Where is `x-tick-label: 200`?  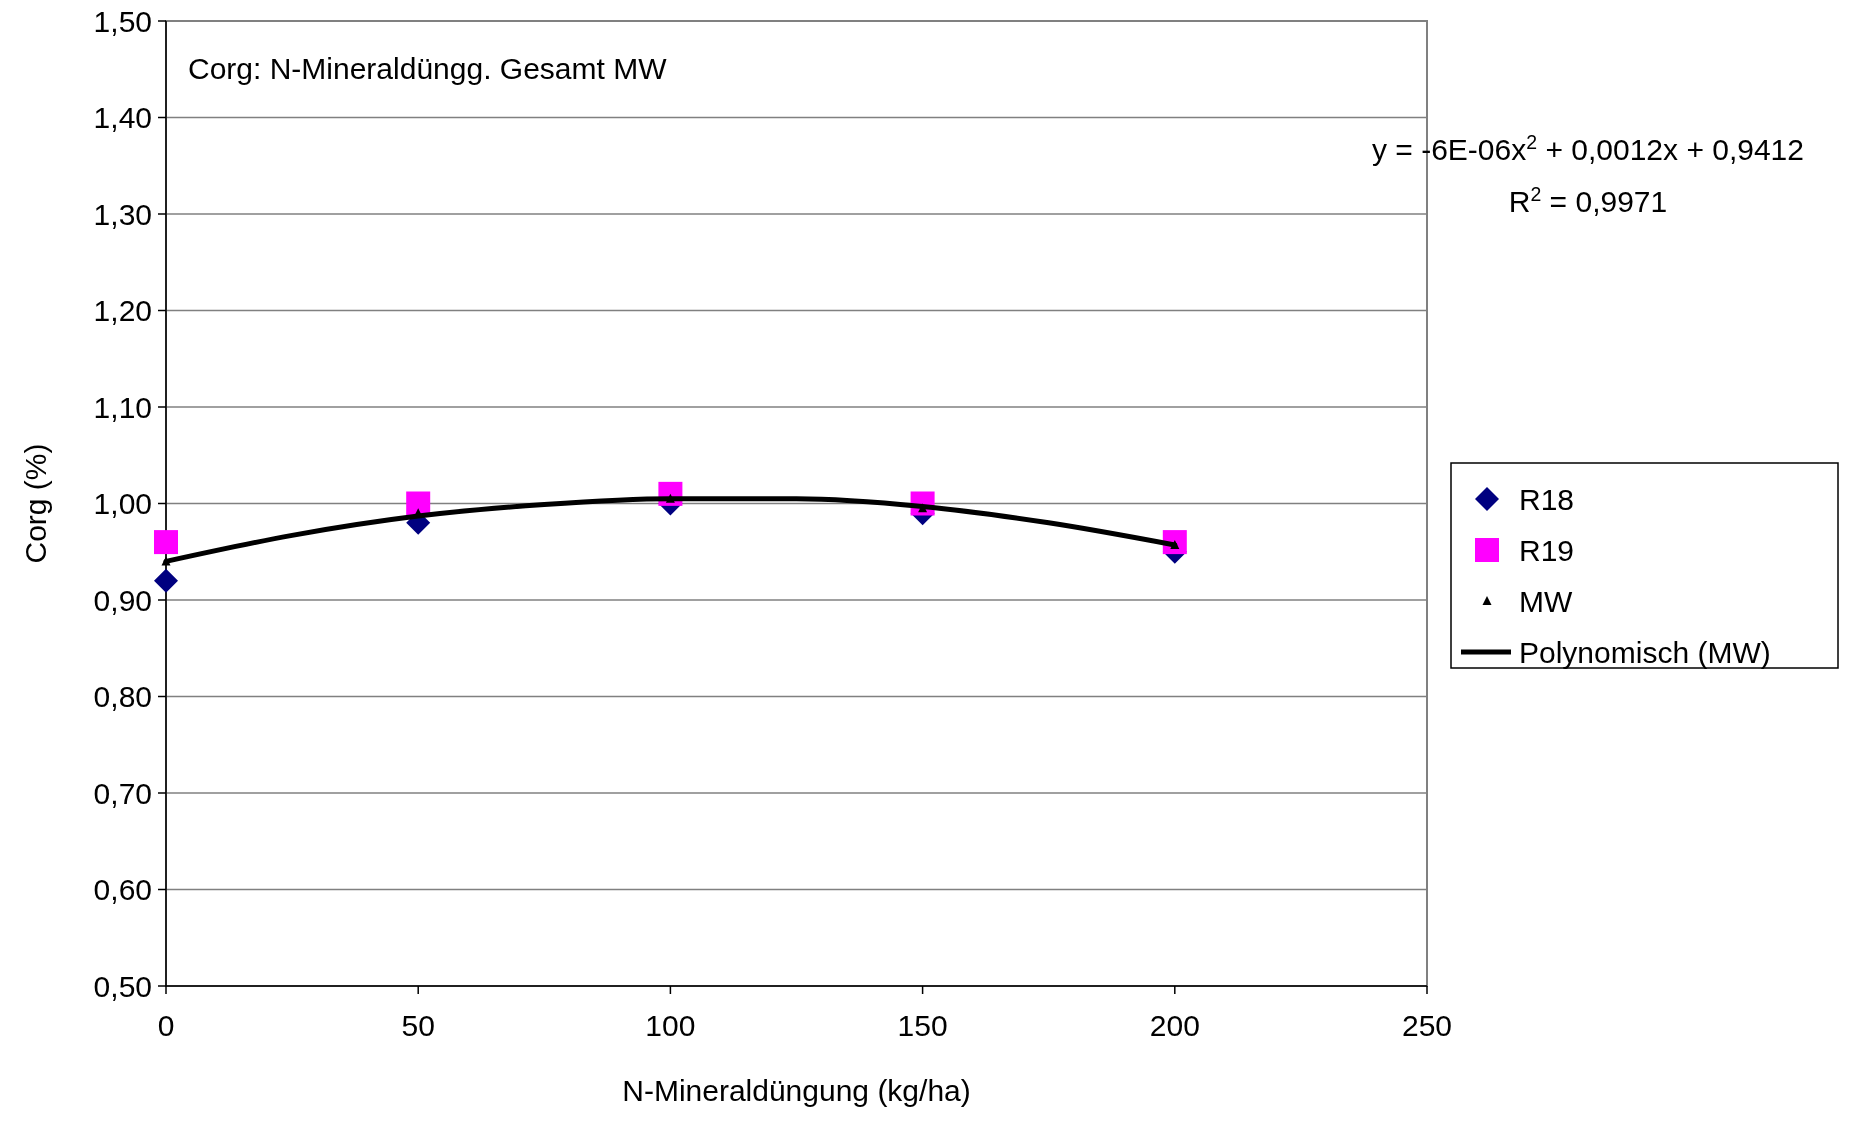
x-tick-label: 200 is located at coordinates (1174, 1025).